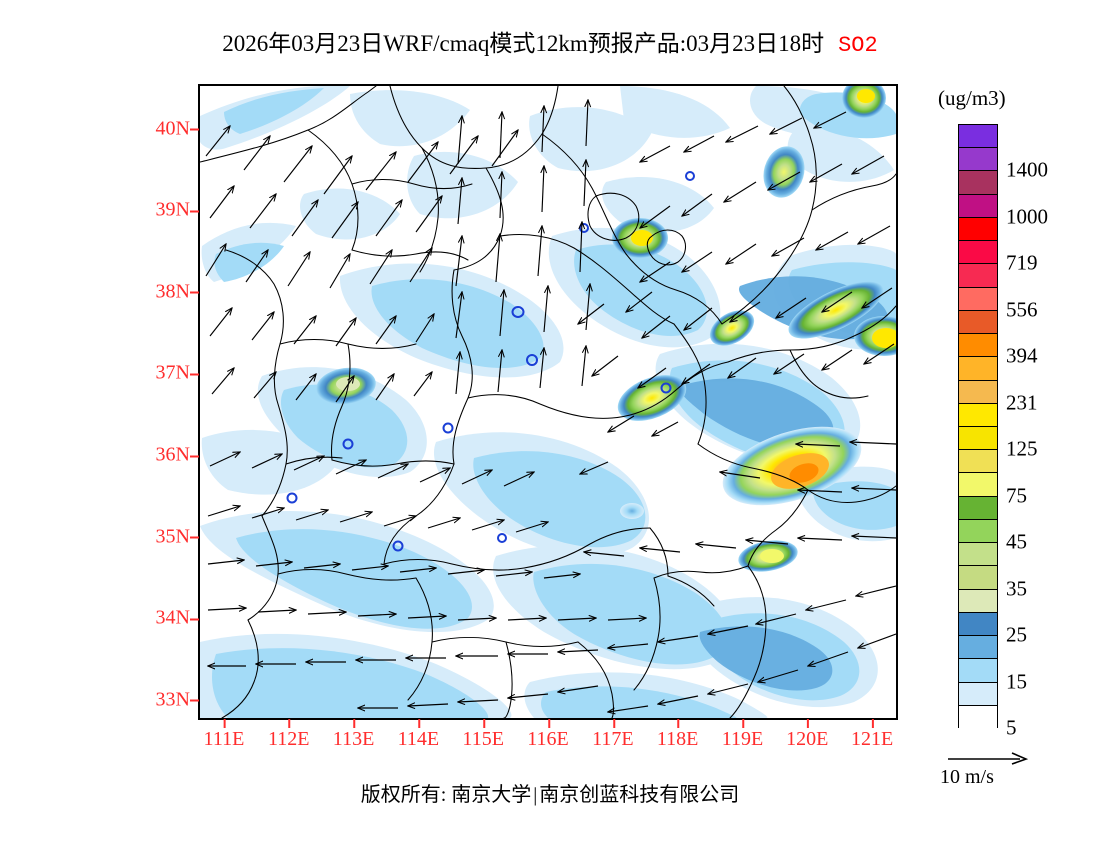 This screenshot has width=1100, height=850. I want to click on colorbar-tick-label: 556, so click(1022, 309).